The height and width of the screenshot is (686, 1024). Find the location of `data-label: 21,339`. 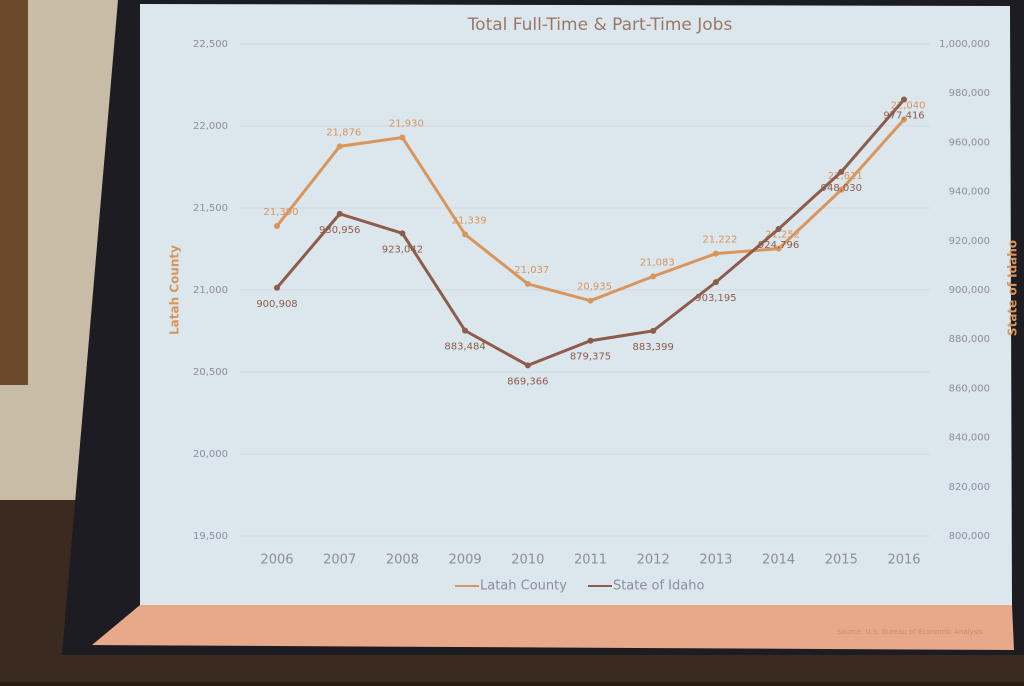

data-label: 21,339 is located at coordinates (469, 220).